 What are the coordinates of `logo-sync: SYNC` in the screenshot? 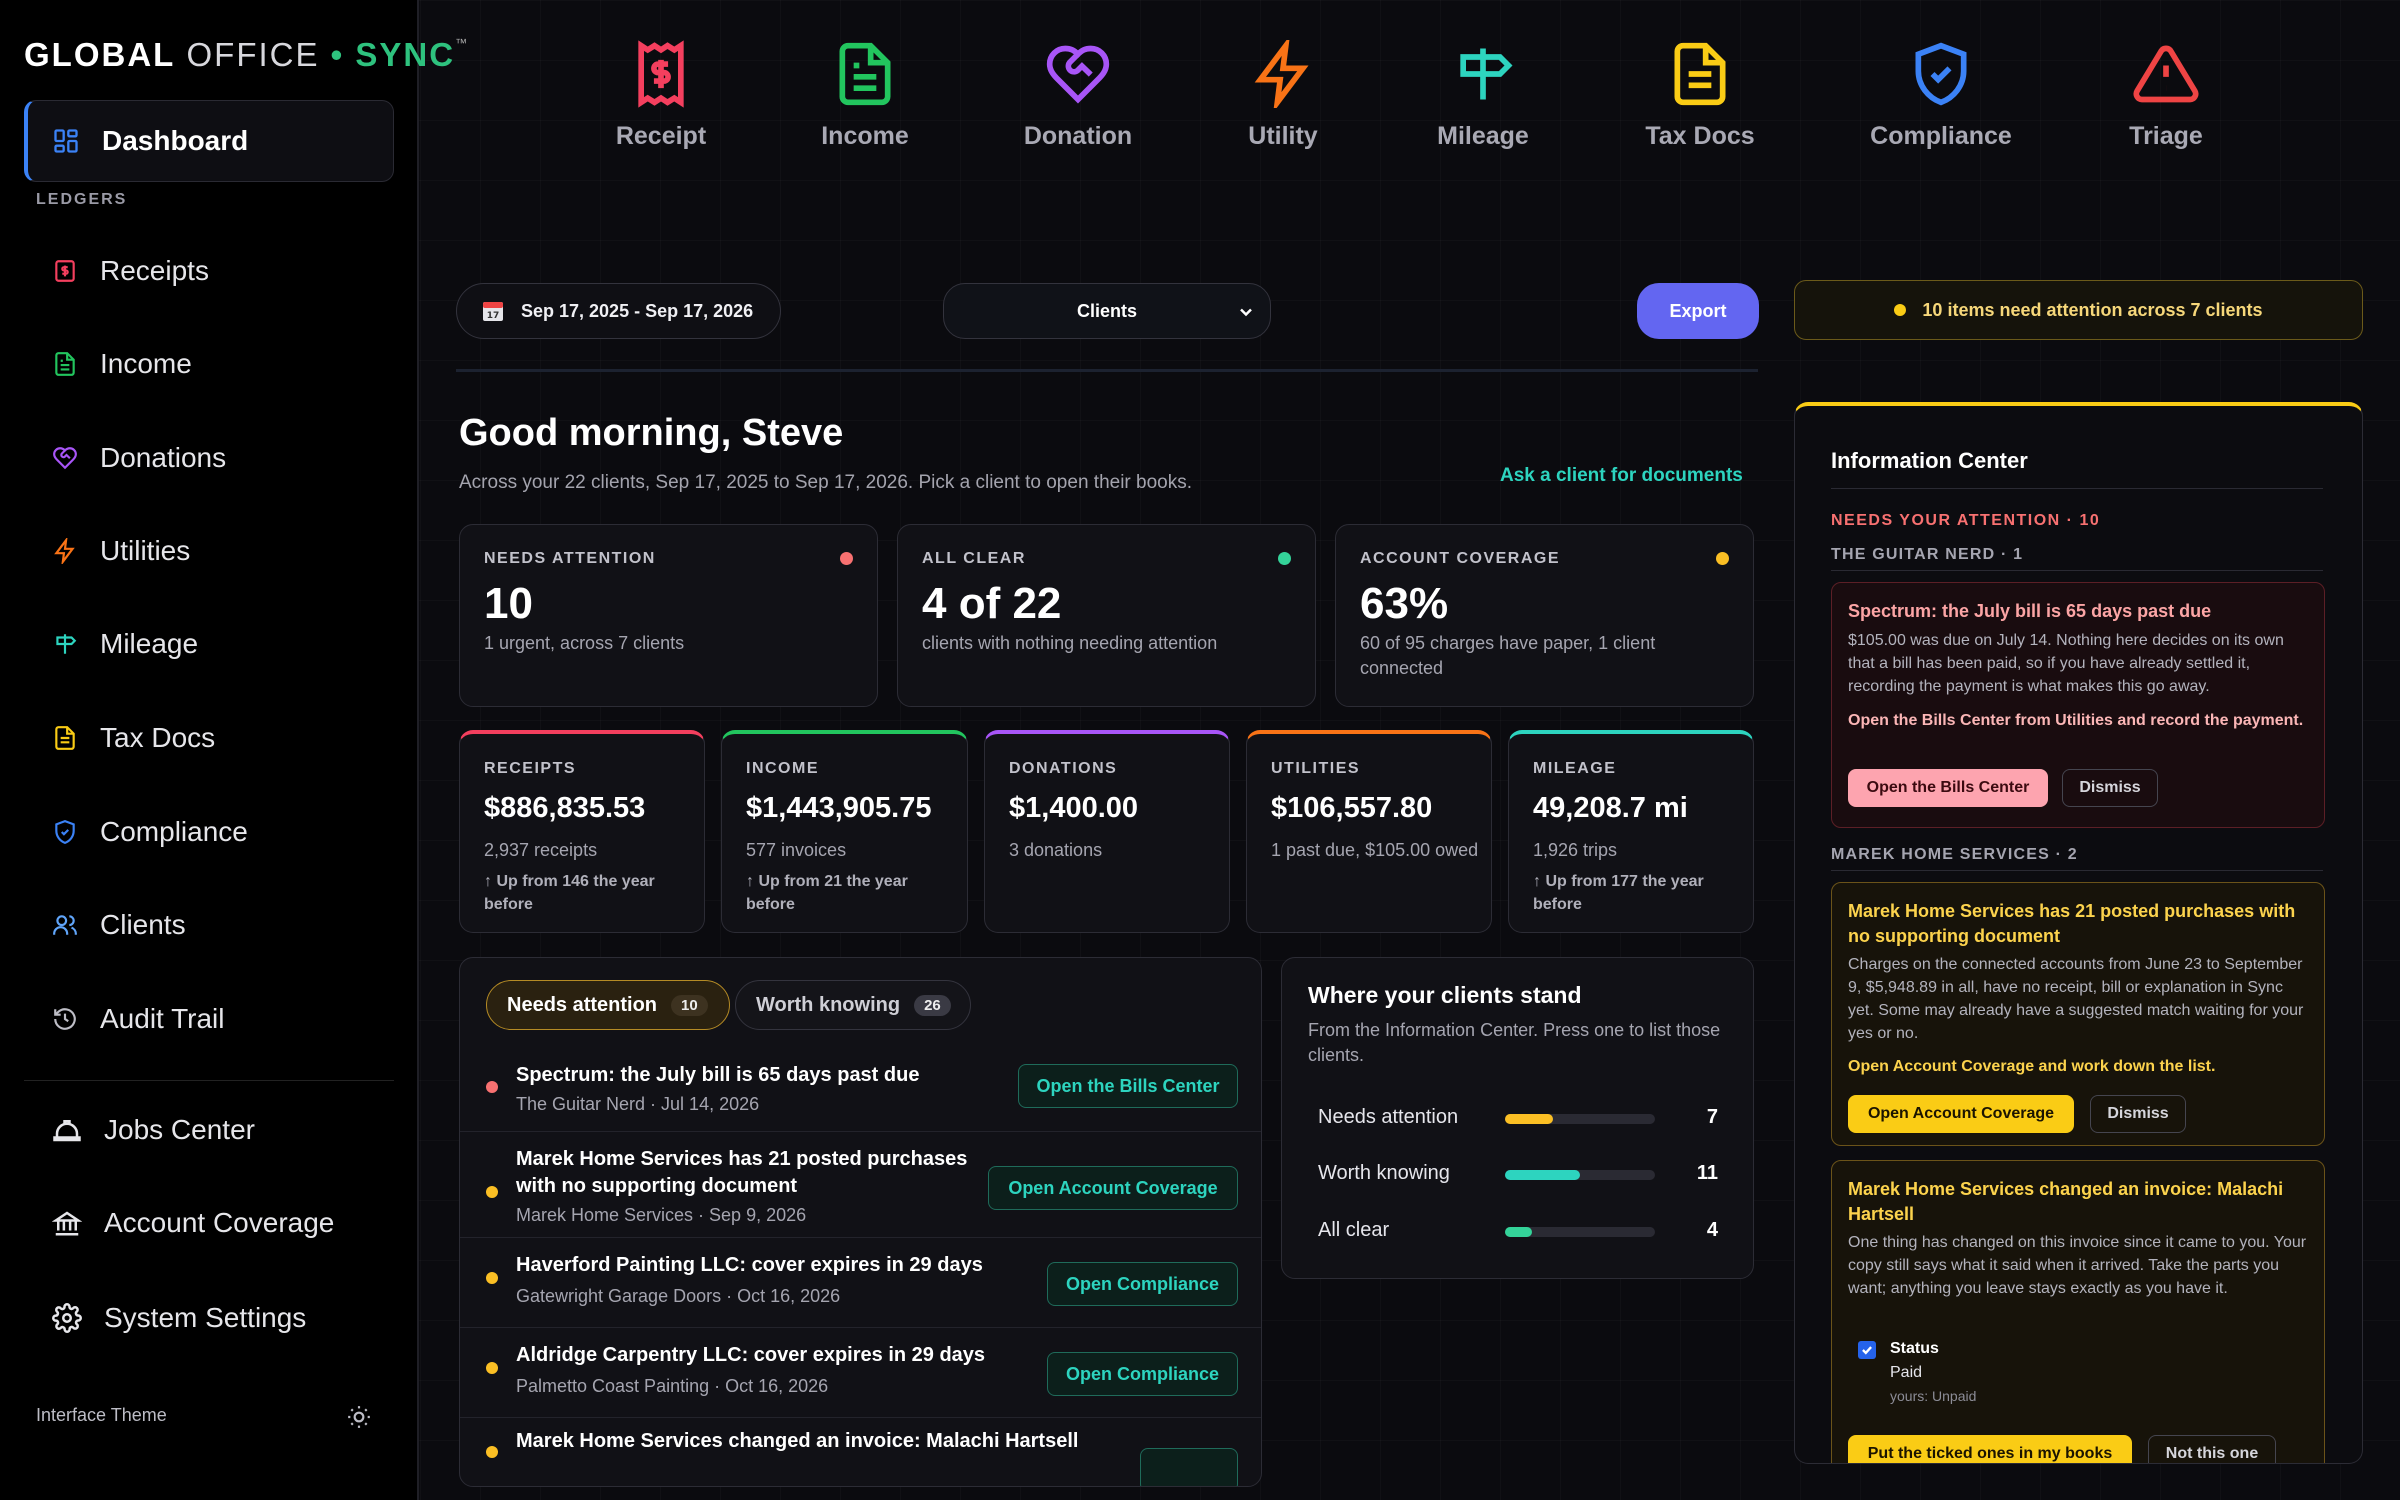 It's located at (405, 54).